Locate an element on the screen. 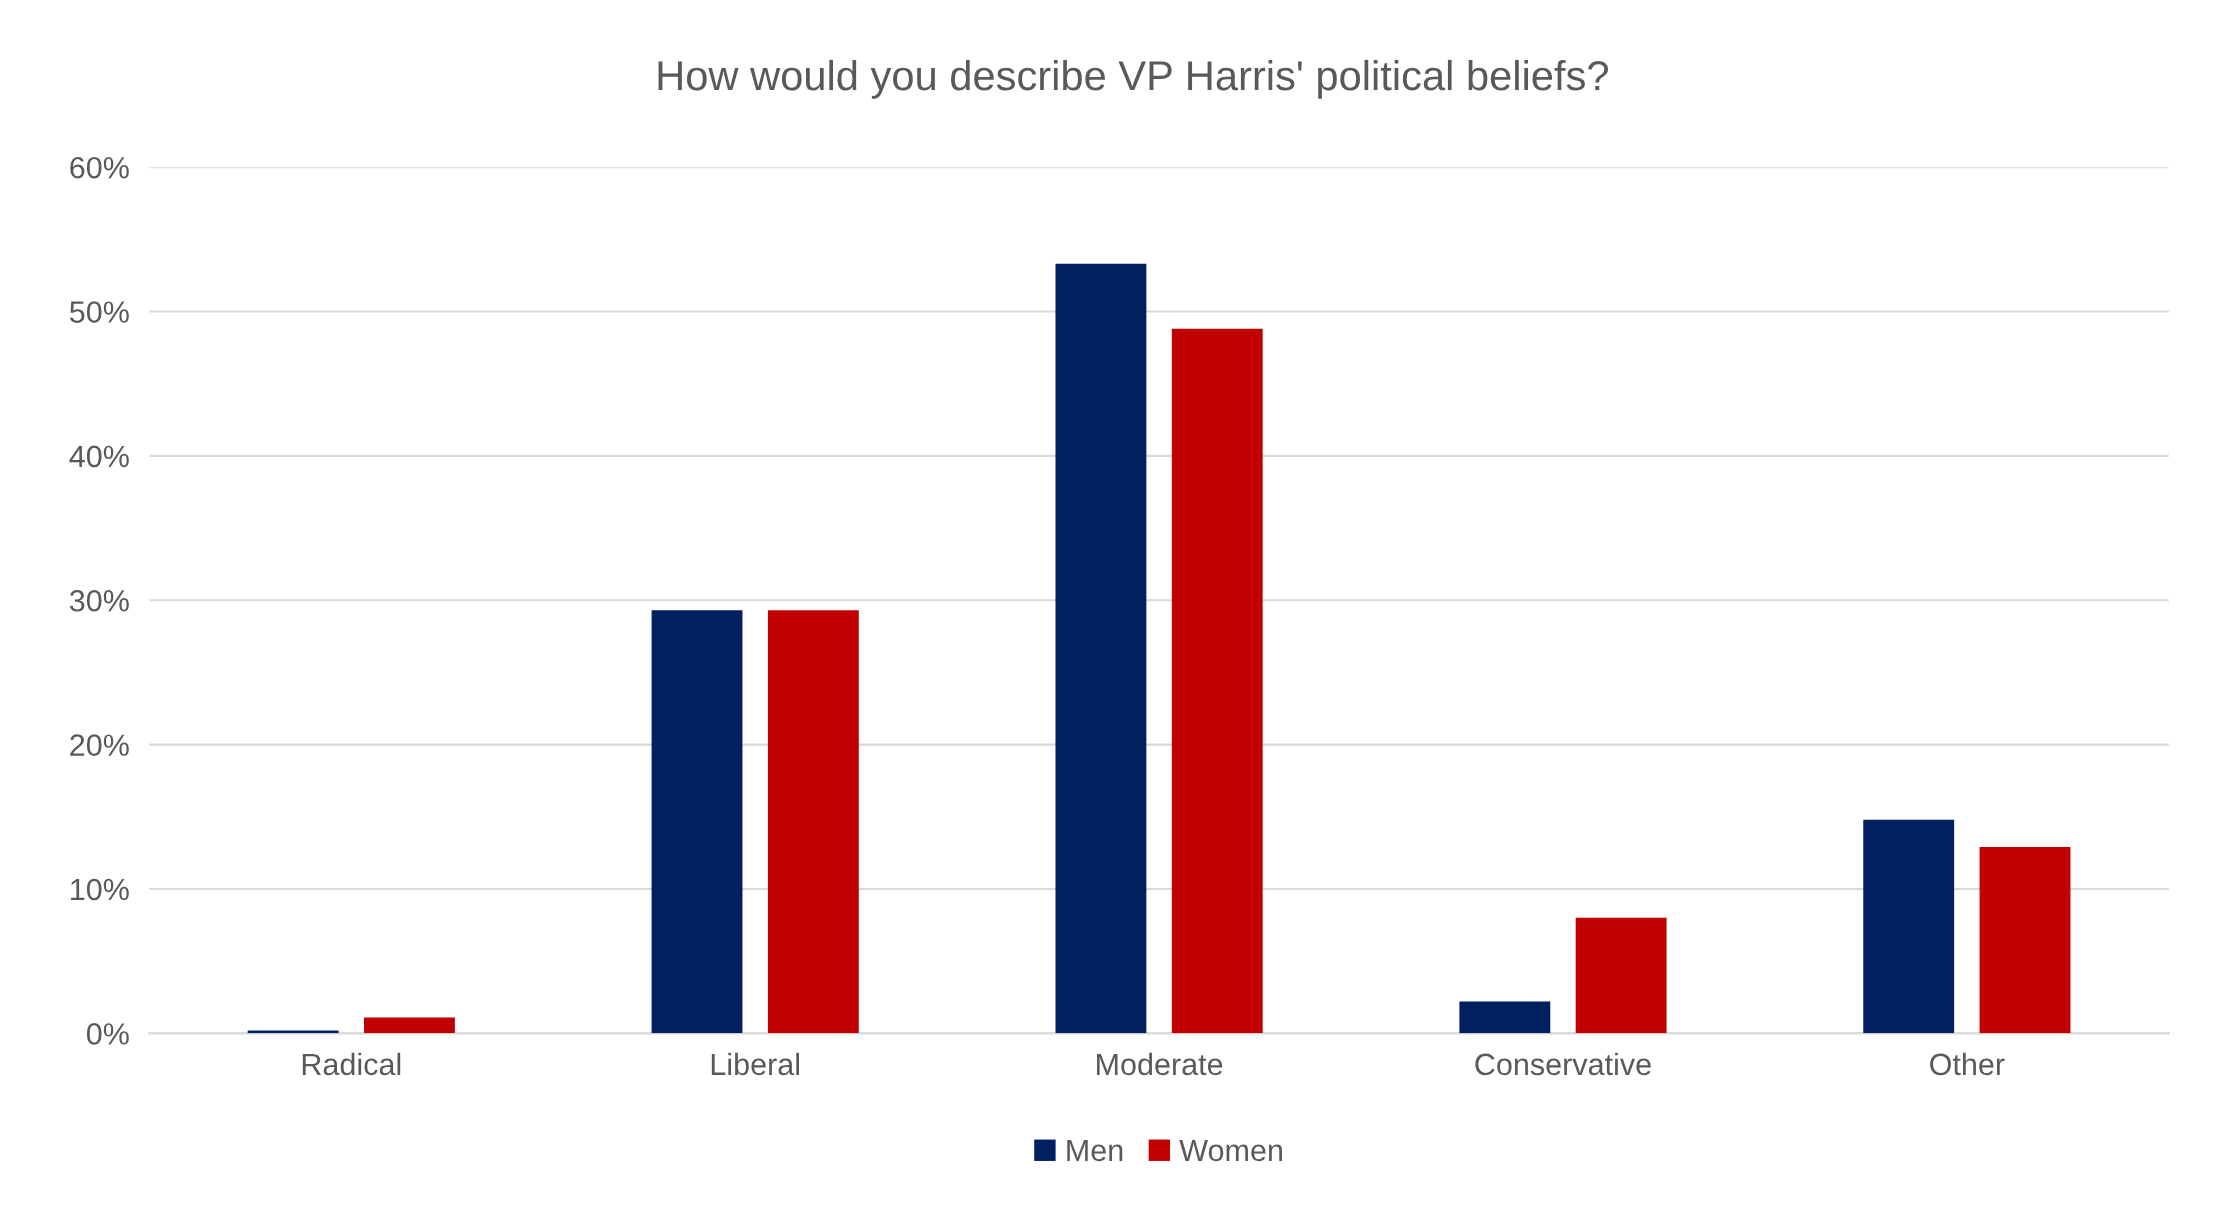 Image resolution: width=2229 pixels, height=1220 pixels. x-tick-label: Moderate is located at coordinates (1160, 1064).